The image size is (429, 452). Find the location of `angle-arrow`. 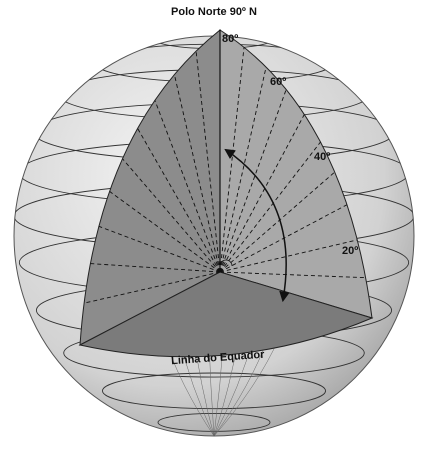

angle-arrow is located at coordinates (257, 225).